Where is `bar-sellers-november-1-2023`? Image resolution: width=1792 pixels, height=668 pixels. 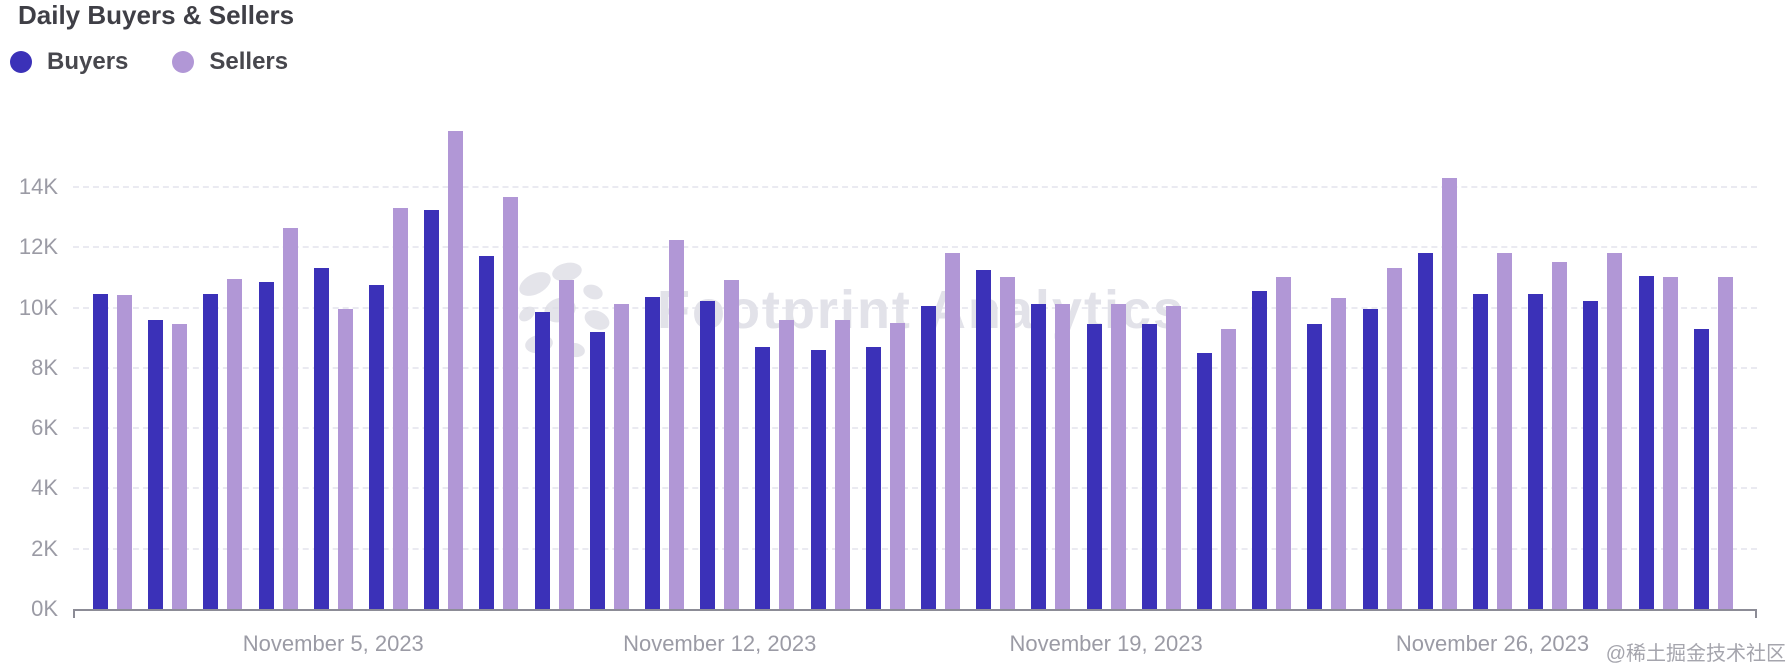
bar-sellers-november-1-2023 is located at coordinates (124, 452).